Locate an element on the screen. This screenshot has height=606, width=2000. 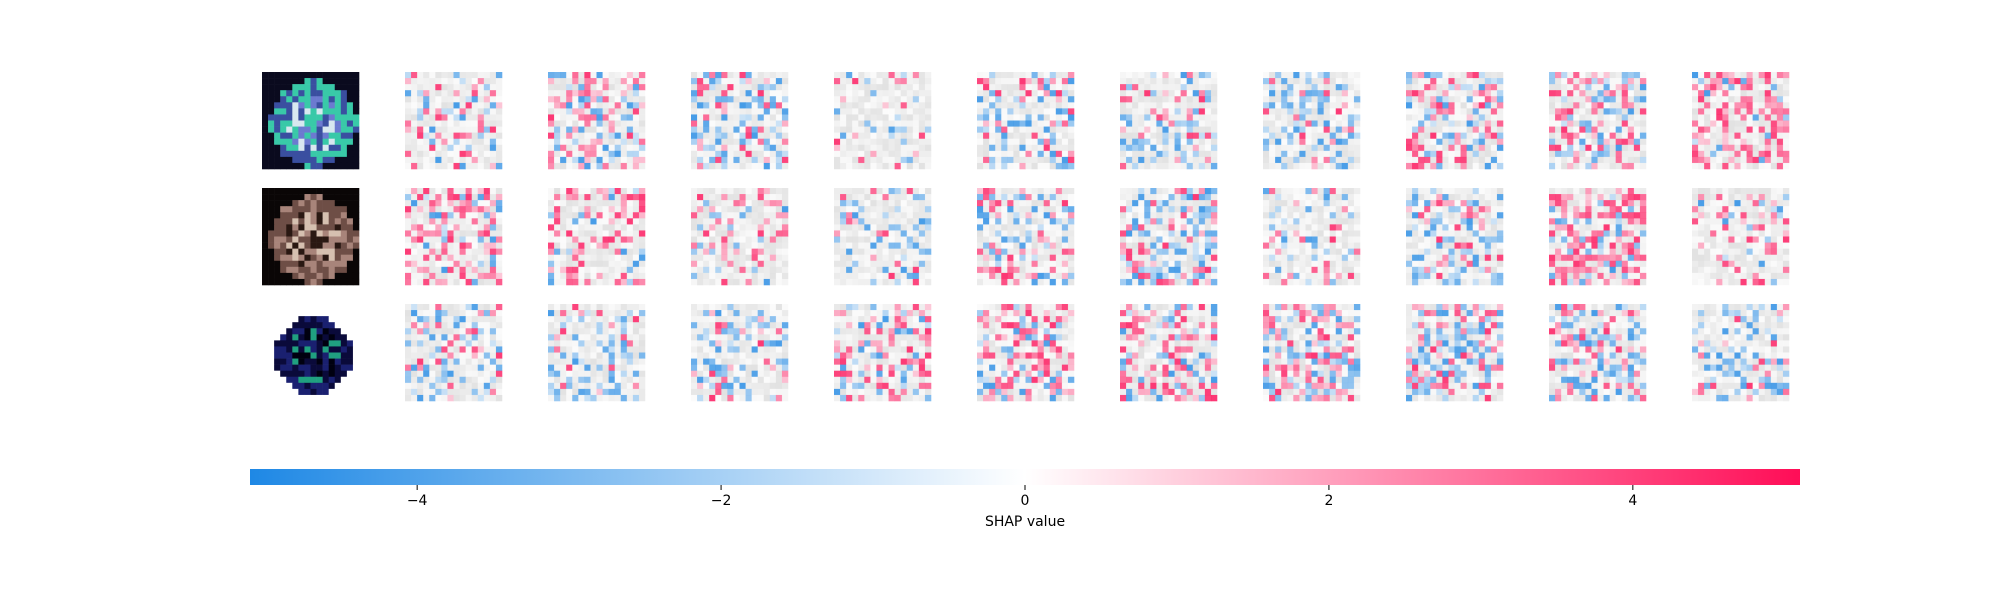
colorbar: −4 −2 0 2 4 SHAP value is located at coordinates (1025, 499).